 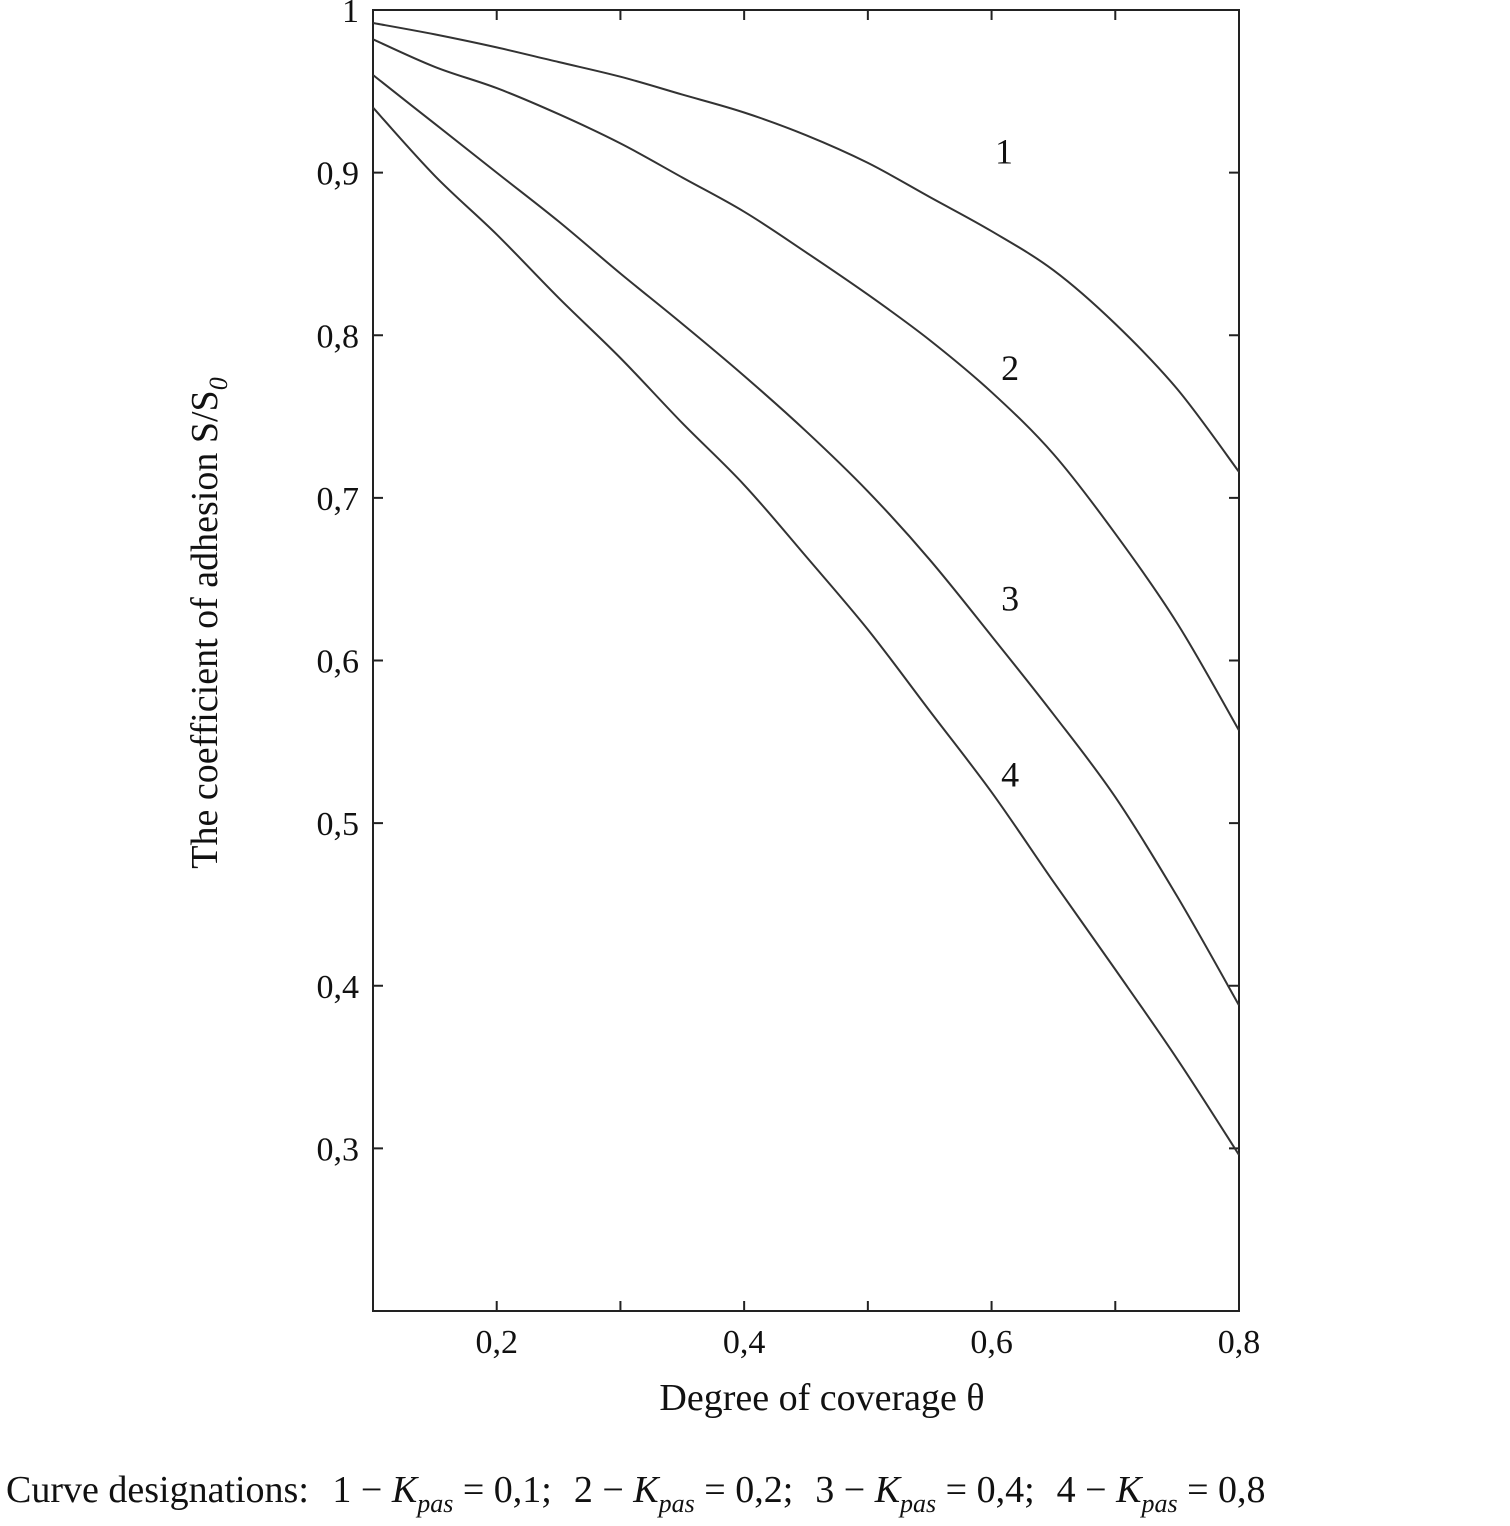 What do you see at coordinates (1004, 151) in the screenshot?
I see `curve-label-1: 1` at bounding box center [1004, 151].